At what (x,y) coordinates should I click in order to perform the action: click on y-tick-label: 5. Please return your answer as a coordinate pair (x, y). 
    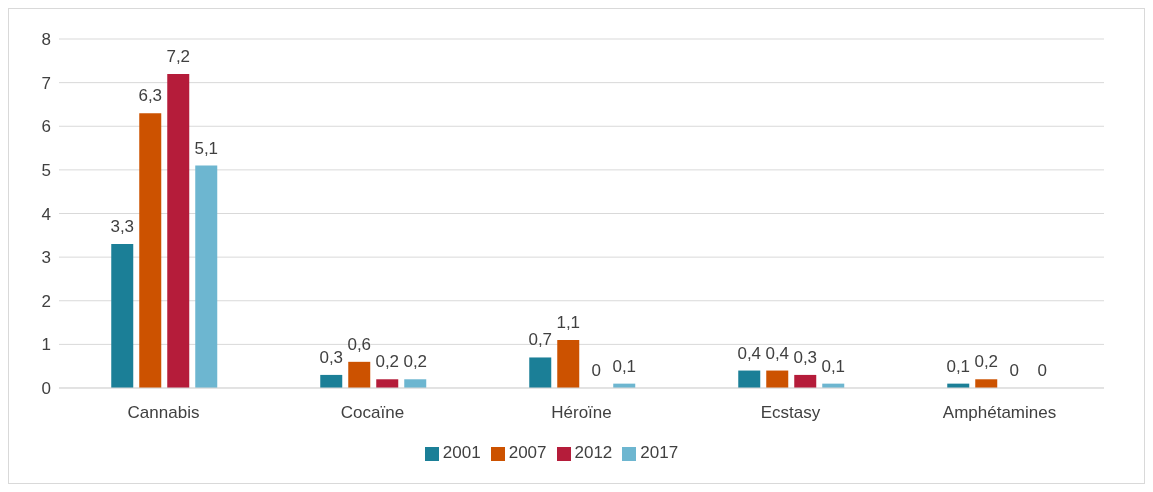
    Looking at the image, I should click on (46, 170).